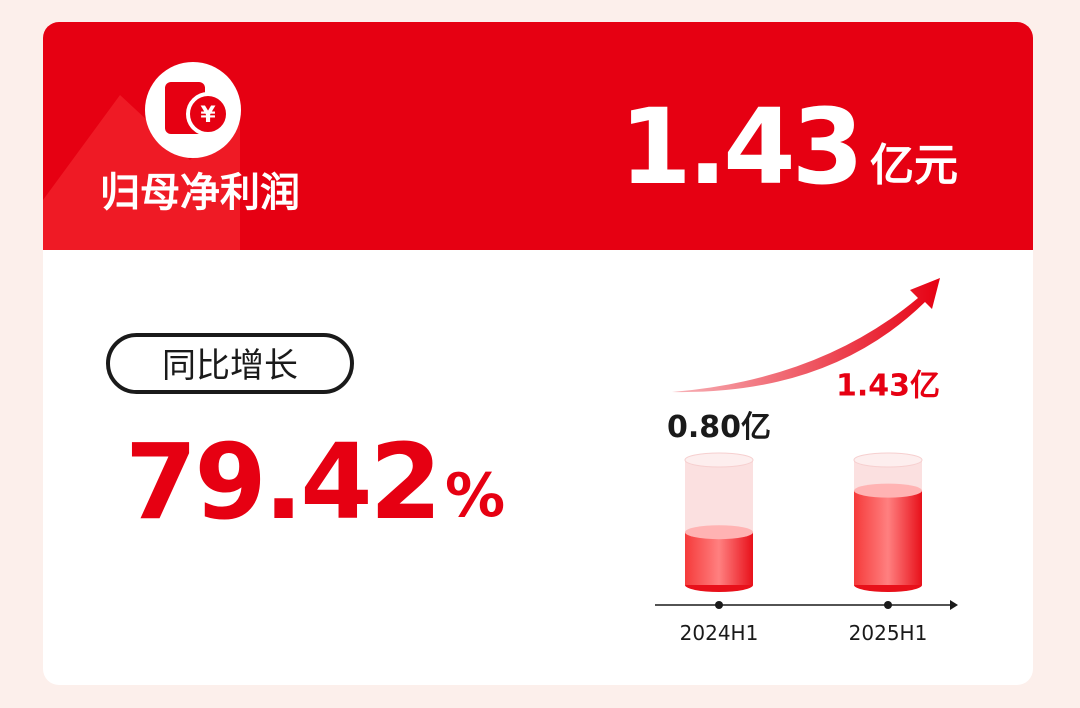  What do you see at coordinates (888, 386) in the screenshot?
I see `value-label: 1.43亿` at bounding box center [888, 386].